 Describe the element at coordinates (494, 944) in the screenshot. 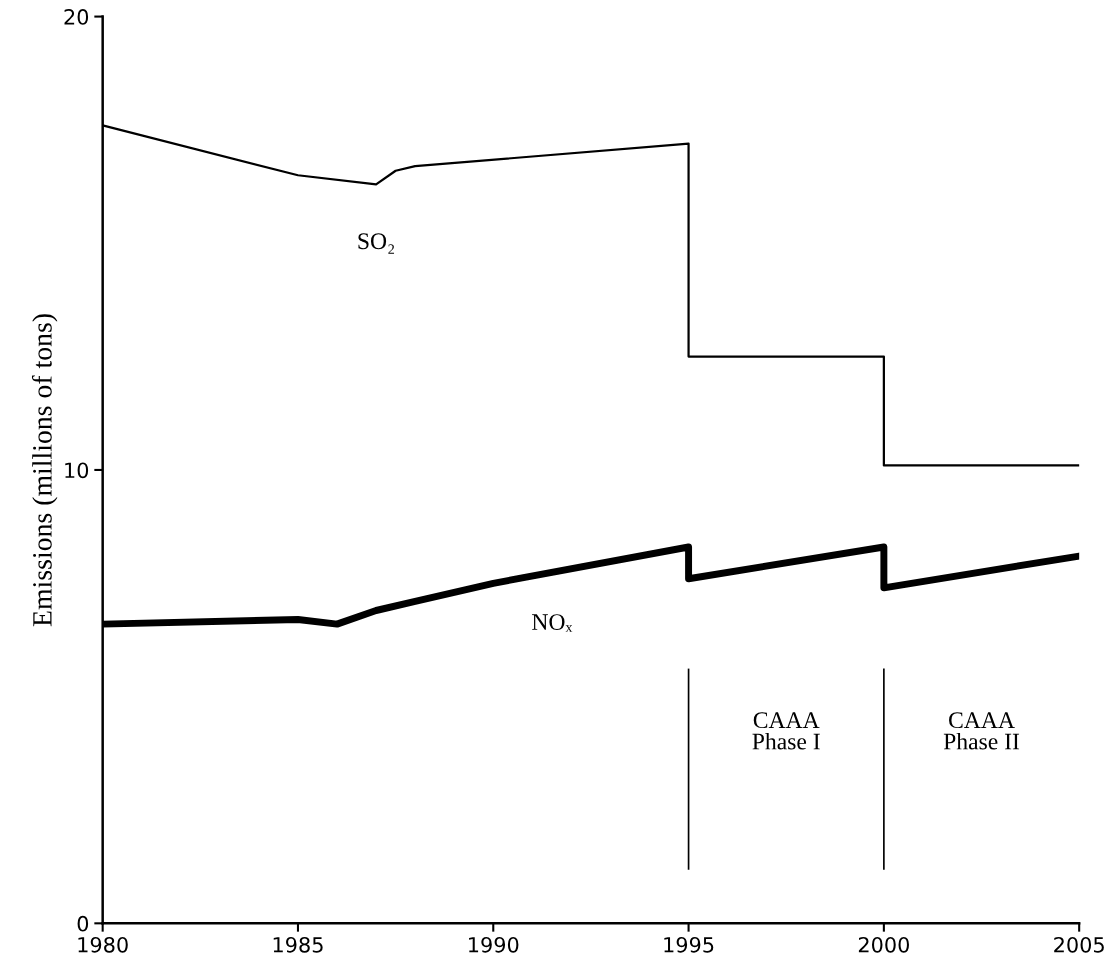

I see `x-tick-label: 1990` at that location.